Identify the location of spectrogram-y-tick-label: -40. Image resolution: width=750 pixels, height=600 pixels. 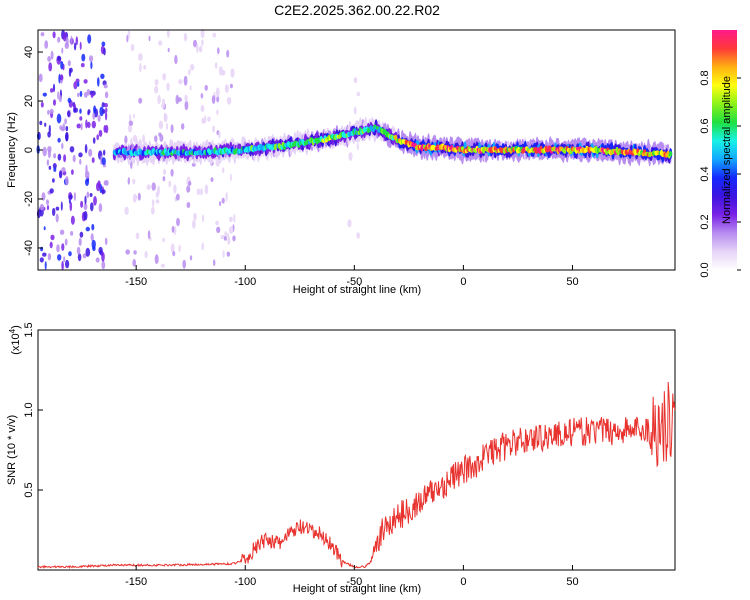
(29, 248).